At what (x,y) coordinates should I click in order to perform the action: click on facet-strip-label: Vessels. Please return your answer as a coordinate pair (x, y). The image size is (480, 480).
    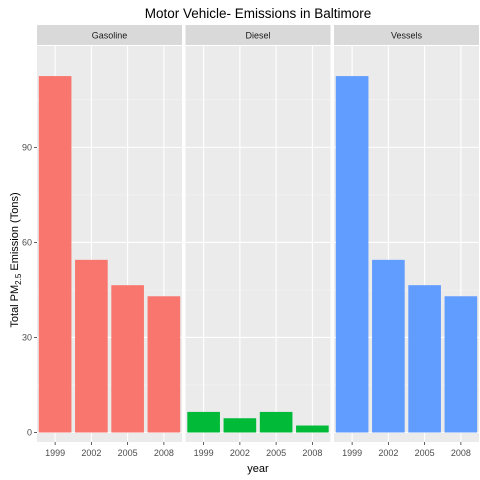
    Looking at the image, I should click on (407, 36).